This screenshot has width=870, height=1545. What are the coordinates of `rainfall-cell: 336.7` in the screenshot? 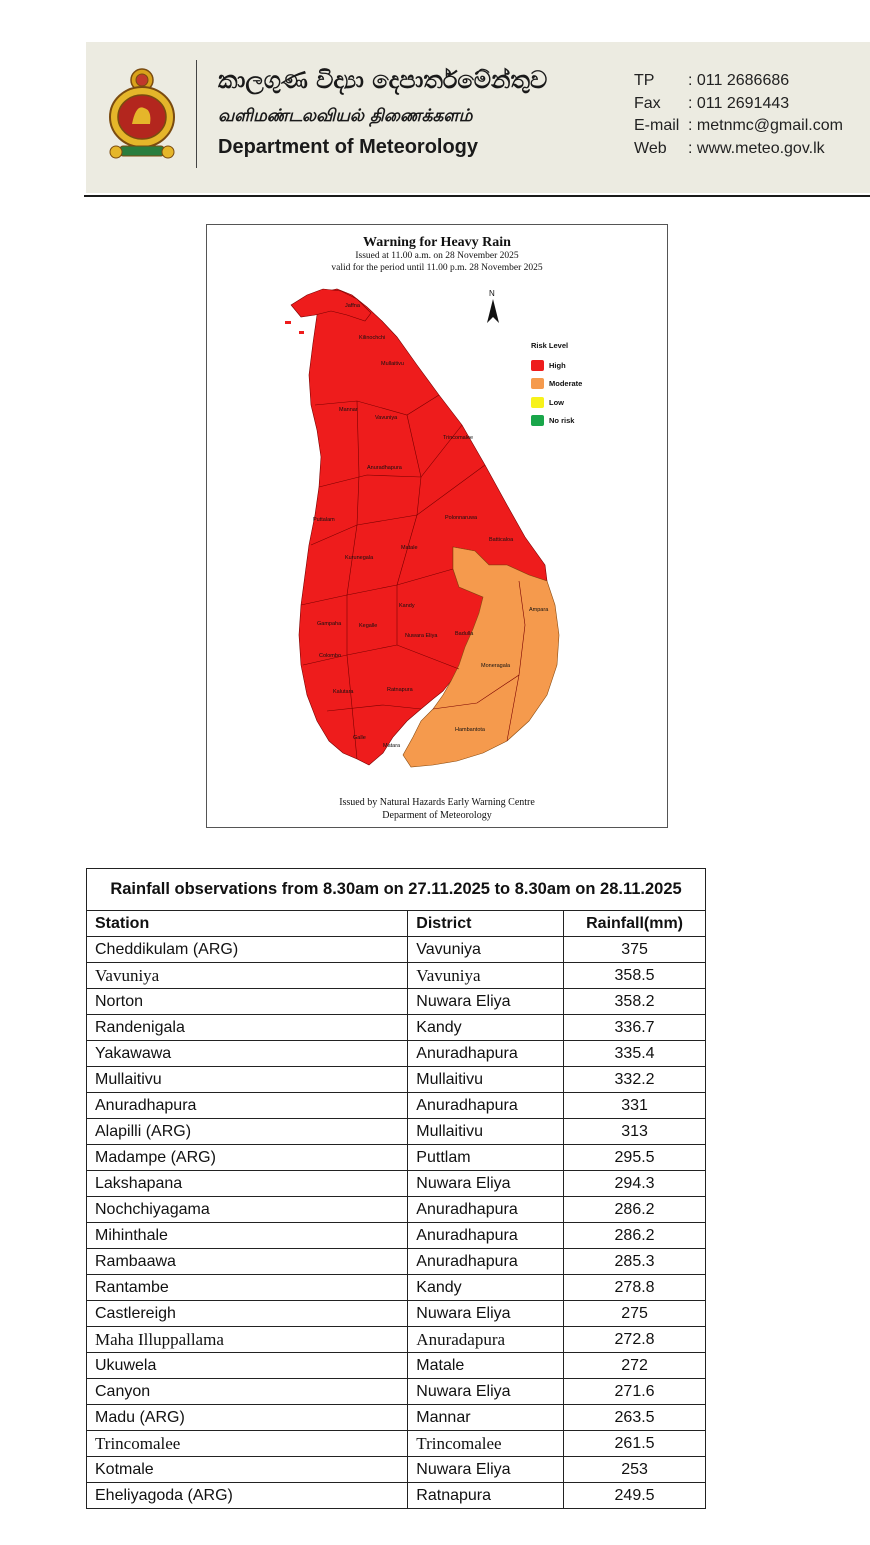 It's located at (634, 1027).